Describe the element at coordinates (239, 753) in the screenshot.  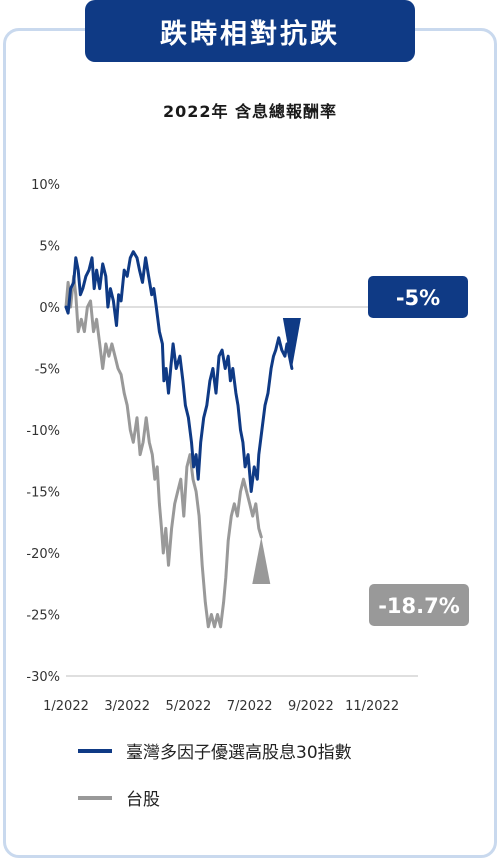
I see `legend-label-index: 臺灣多因子優選高股息30指數` at that location.